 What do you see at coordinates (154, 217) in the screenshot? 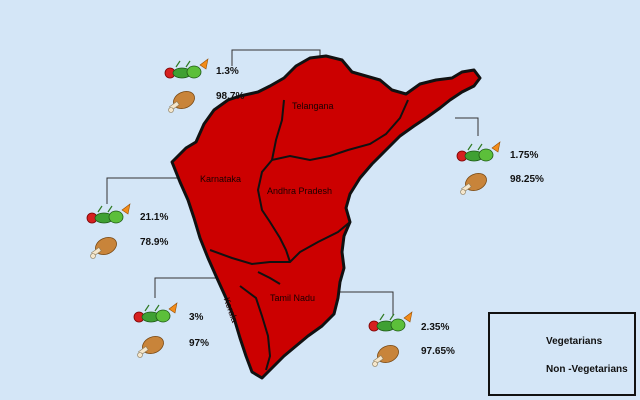
I see `karnataka-veg-pct: 21.1%` at bounding box center [154, 217].